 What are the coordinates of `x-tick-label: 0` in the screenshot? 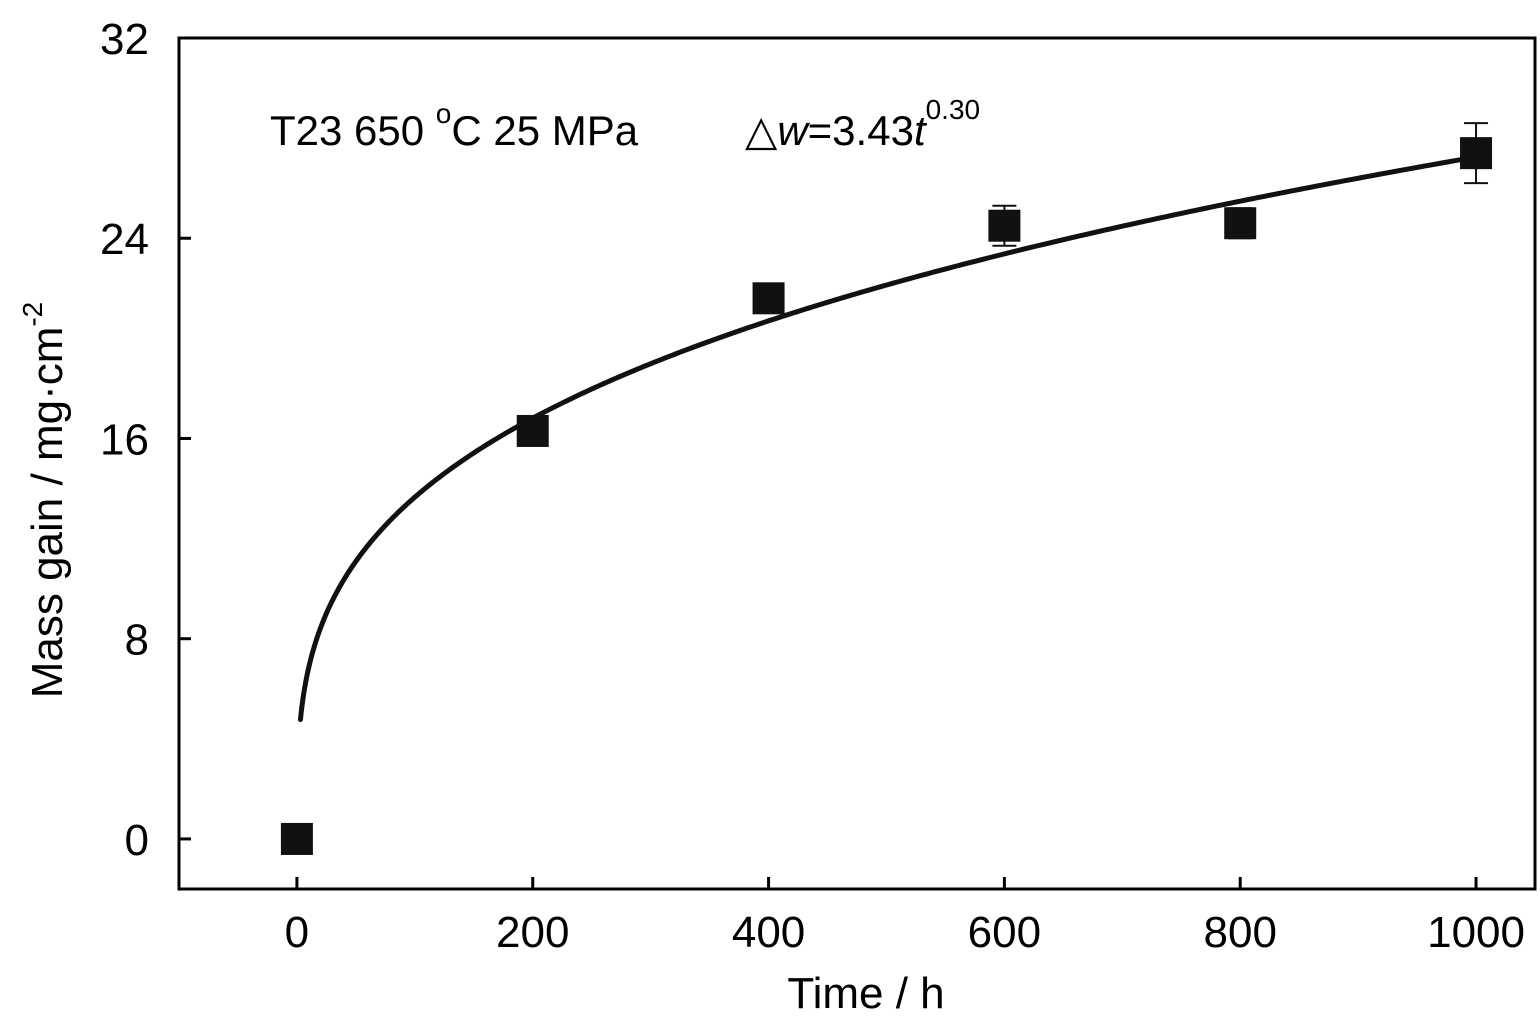 It's located at (297, 932).